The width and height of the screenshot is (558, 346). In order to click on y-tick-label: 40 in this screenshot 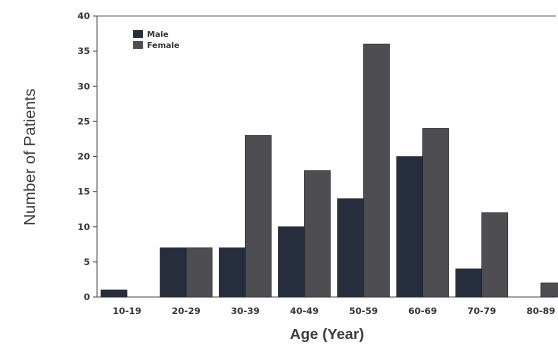, I will do `click(83, 17)`.